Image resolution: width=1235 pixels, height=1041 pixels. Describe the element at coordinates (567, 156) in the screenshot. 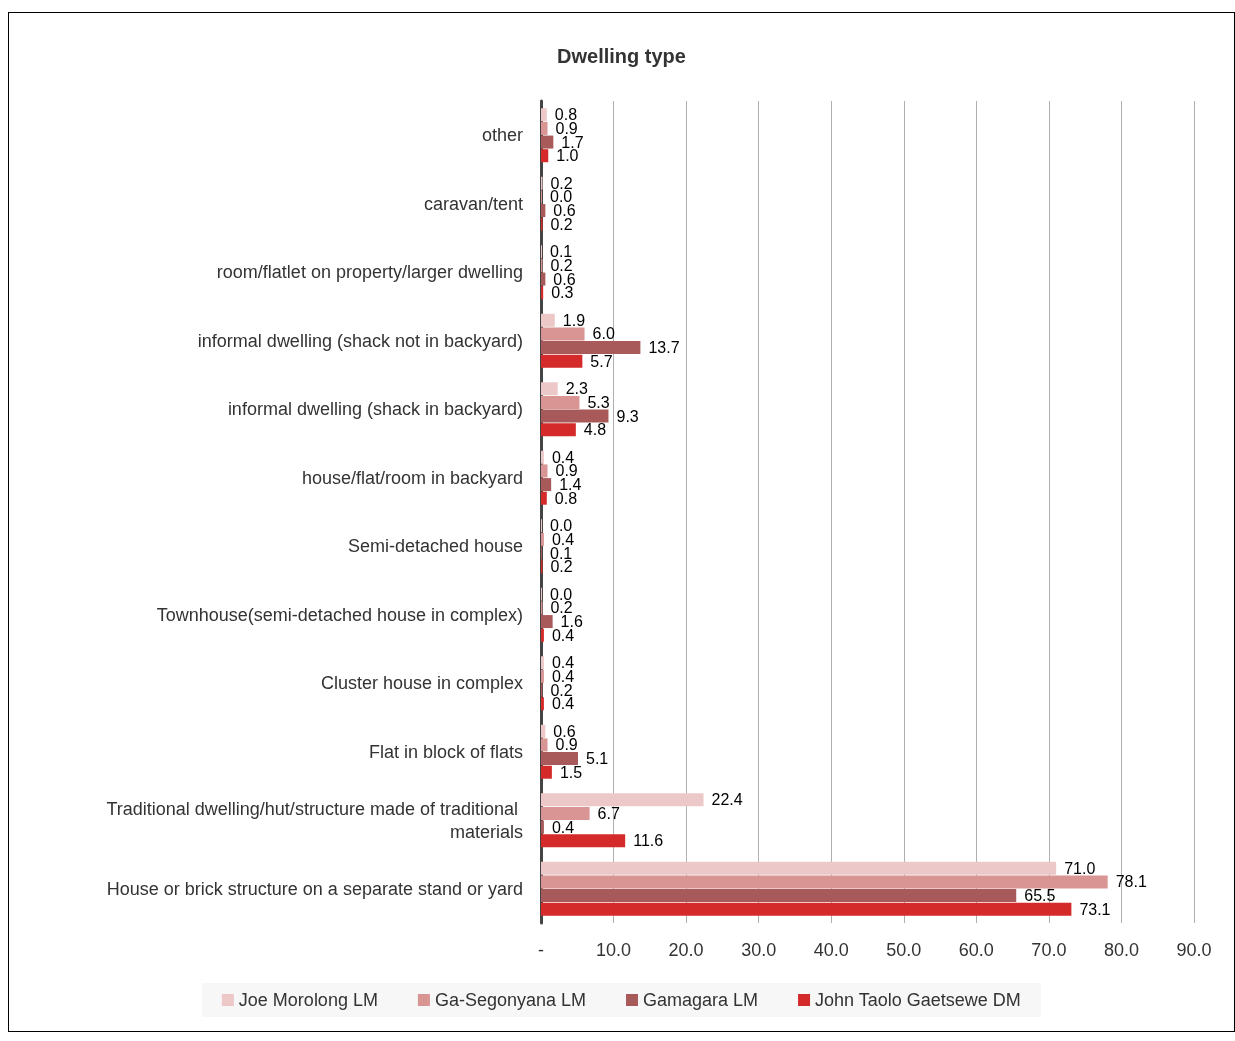

I see `data-label: 1.0` at that location.